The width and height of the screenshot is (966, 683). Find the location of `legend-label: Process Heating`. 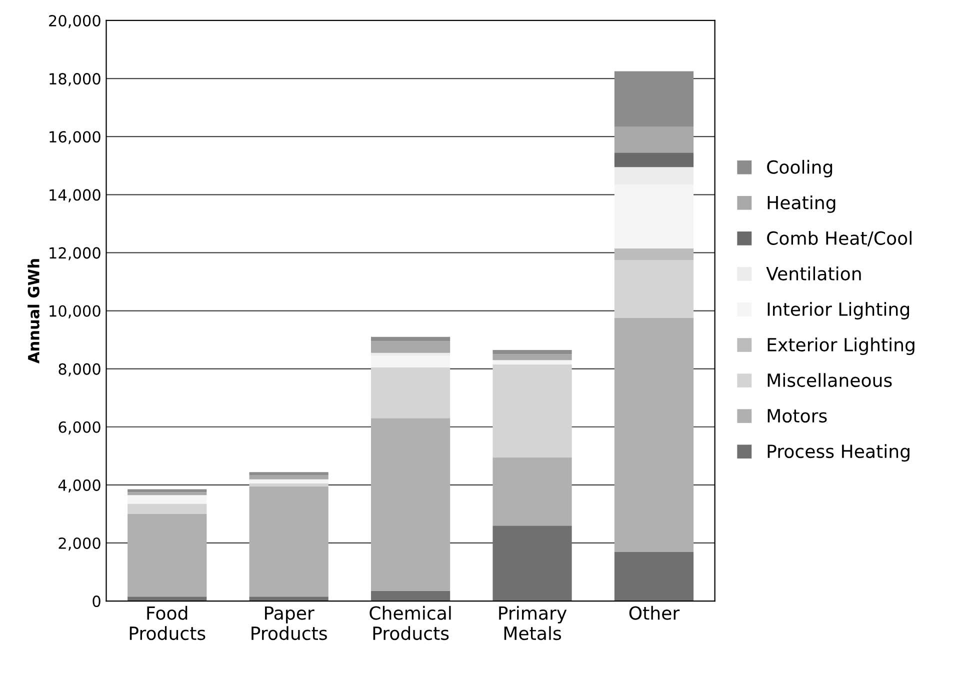

legend-label: Process Heating is located at coordinates (839, 453).